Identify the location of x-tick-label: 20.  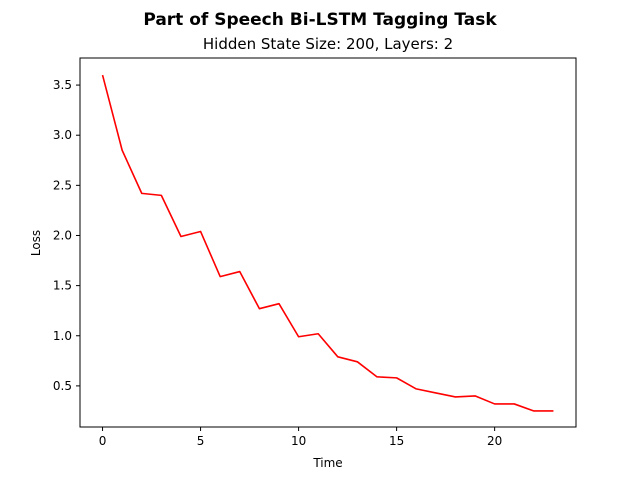
(494, 441).